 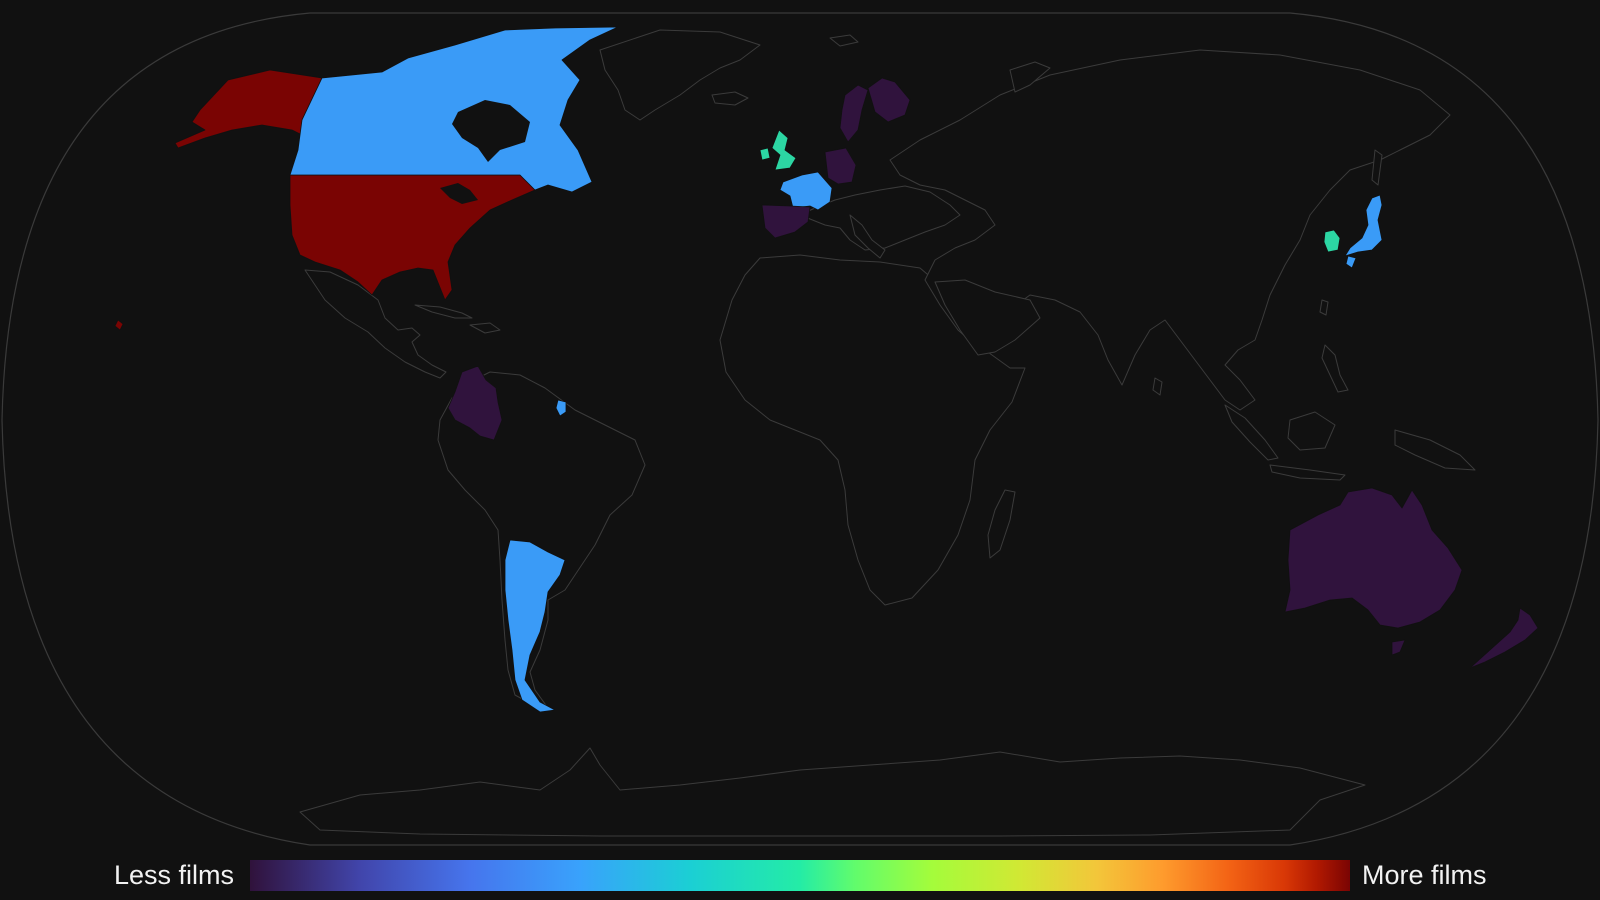 I want to click on legend-min-label: Less films, so click(x=174, y=875).